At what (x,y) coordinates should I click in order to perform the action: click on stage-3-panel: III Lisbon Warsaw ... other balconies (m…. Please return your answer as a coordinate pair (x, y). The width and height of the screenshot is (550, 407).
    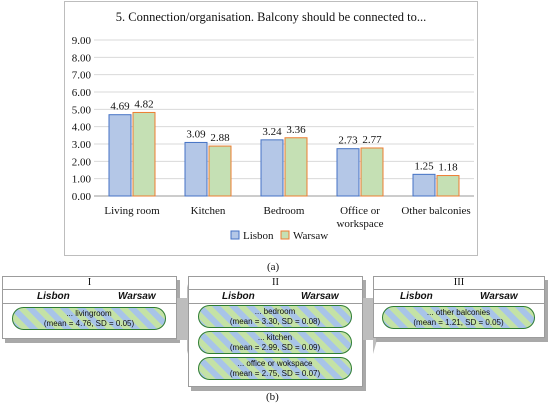
    Looking at the image, I should click on (459, 307).